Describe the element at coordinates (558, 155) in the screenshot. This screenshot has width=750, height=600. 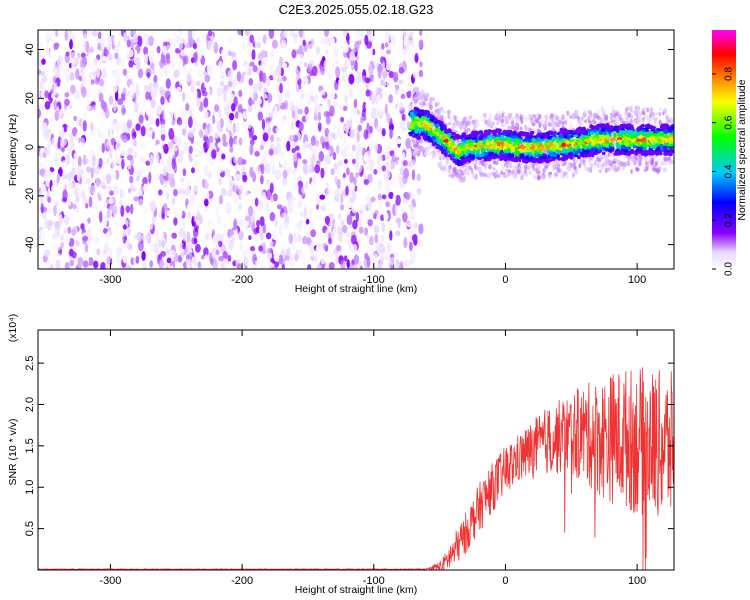
I see `signal-cell` at that location.